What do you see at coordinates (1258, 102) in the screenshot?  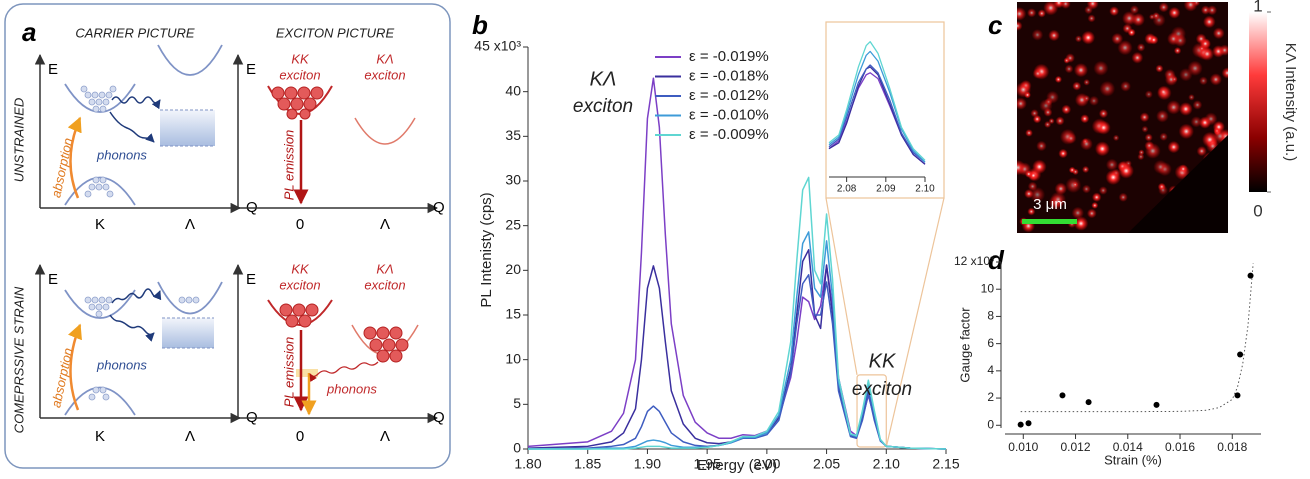 I see `colorbar` at bounding box center [1258, 102].